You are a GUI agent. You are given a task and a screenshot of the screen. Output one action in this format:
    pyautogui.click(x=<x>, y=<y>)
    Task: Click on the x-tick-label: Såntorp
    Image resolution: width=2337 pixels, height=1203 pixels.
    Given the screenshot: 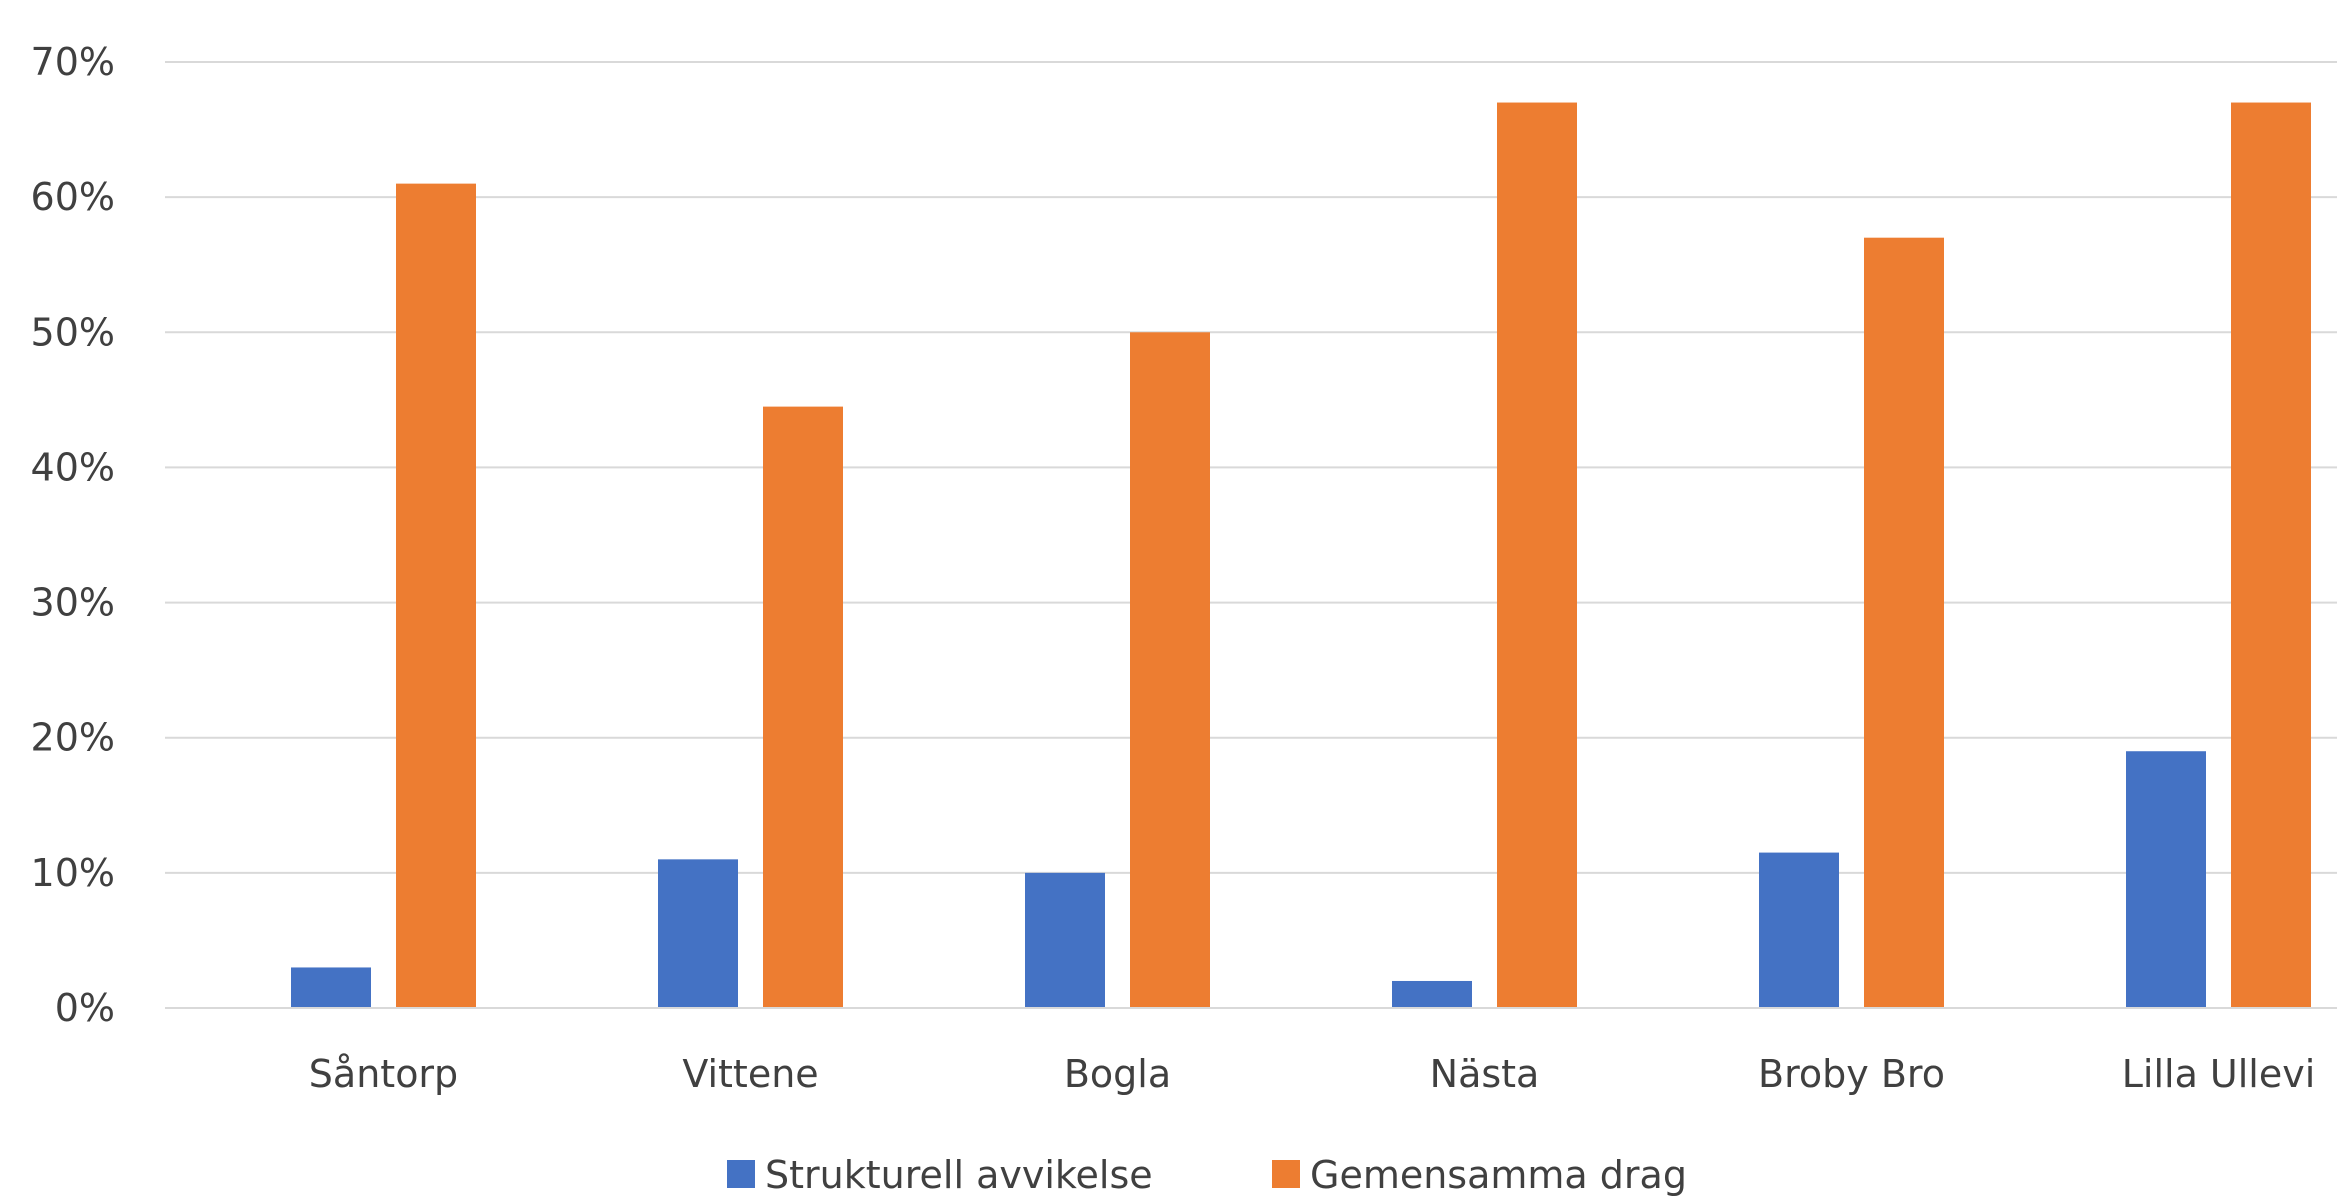 What is the action you would take?
    pyautogui.click(x=383, y=1074)
    